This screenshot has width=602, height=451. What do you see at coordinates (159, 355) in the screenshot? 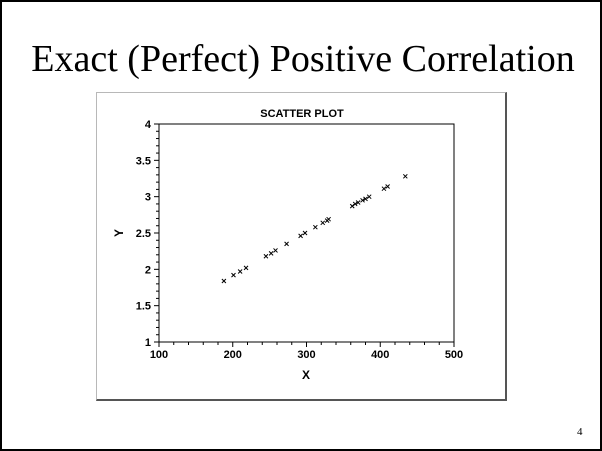
I see `x-tick-label: 100` at bounding box center [159, 355].